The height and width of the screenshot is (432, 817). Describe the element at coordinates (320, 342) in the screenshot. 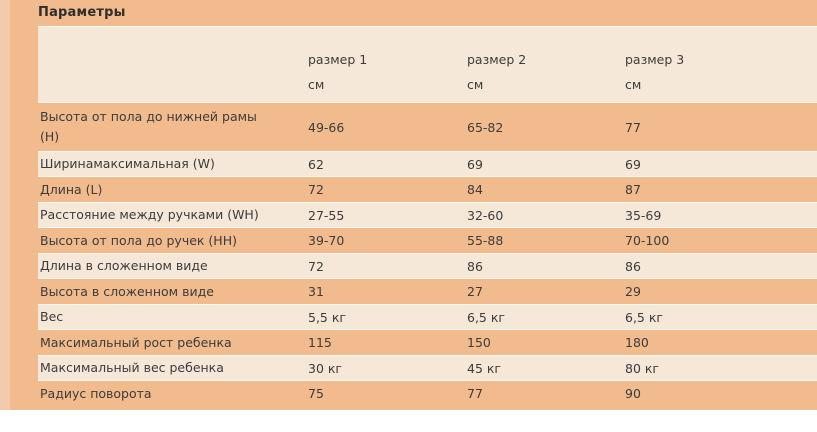

I see `row-value: 115` at that location.